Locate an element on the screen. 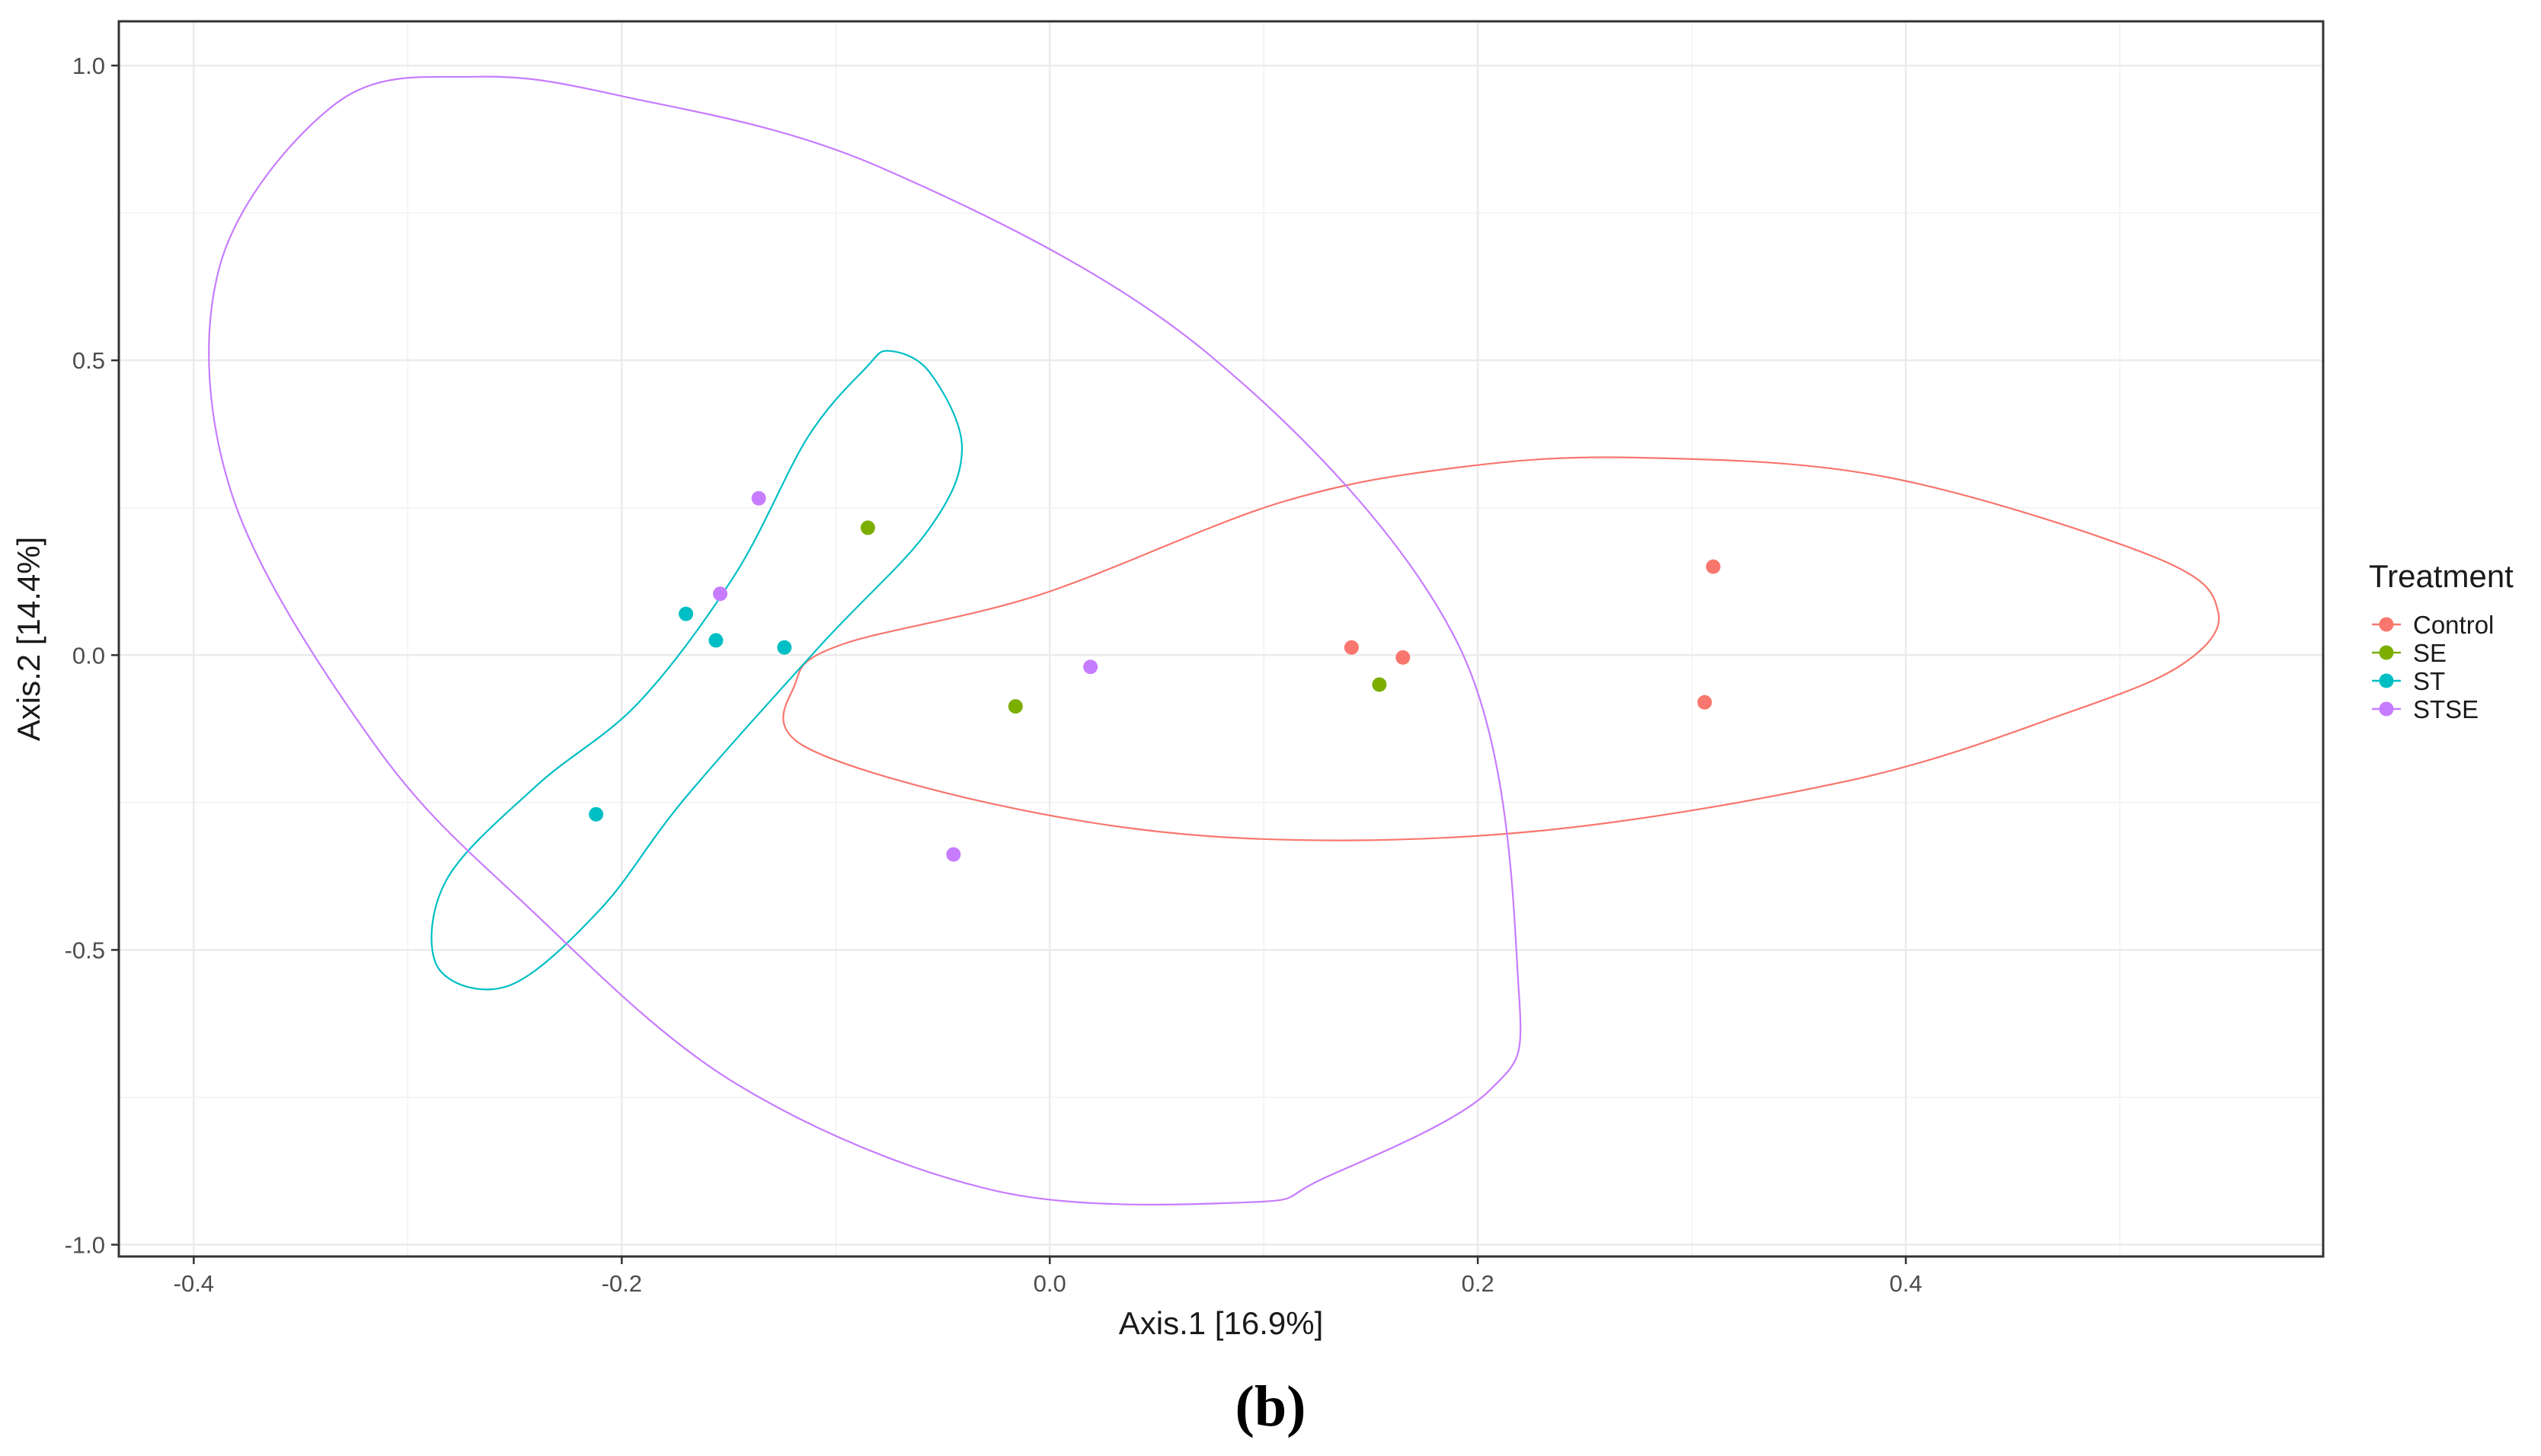  legend-label-st: ST is located at coordinates (2429, 681).